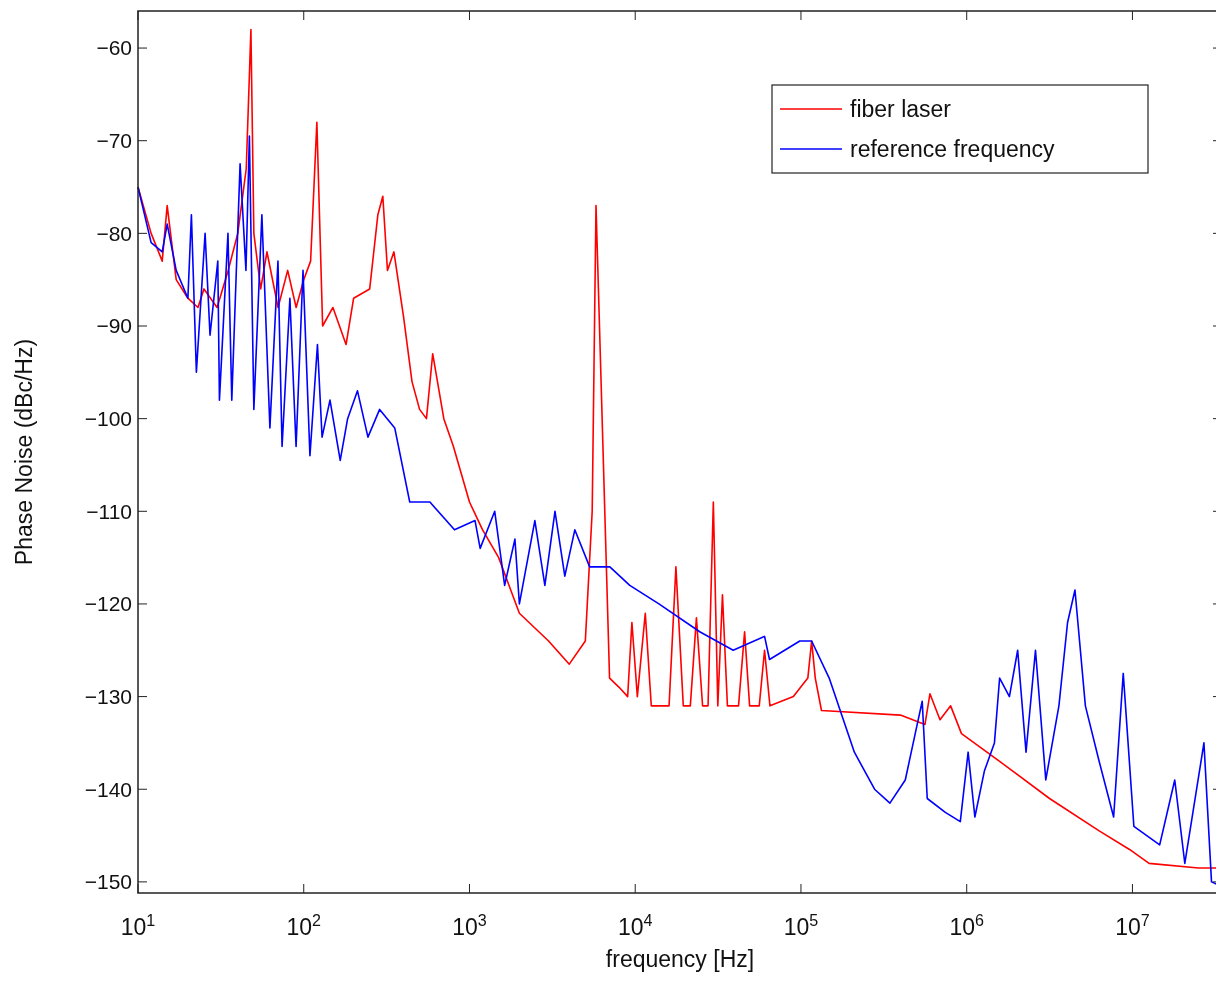  Describe the element at coordinates (680, 959) in the screenshot. I see `x-axis-title: frequency [Hz]` at that location.